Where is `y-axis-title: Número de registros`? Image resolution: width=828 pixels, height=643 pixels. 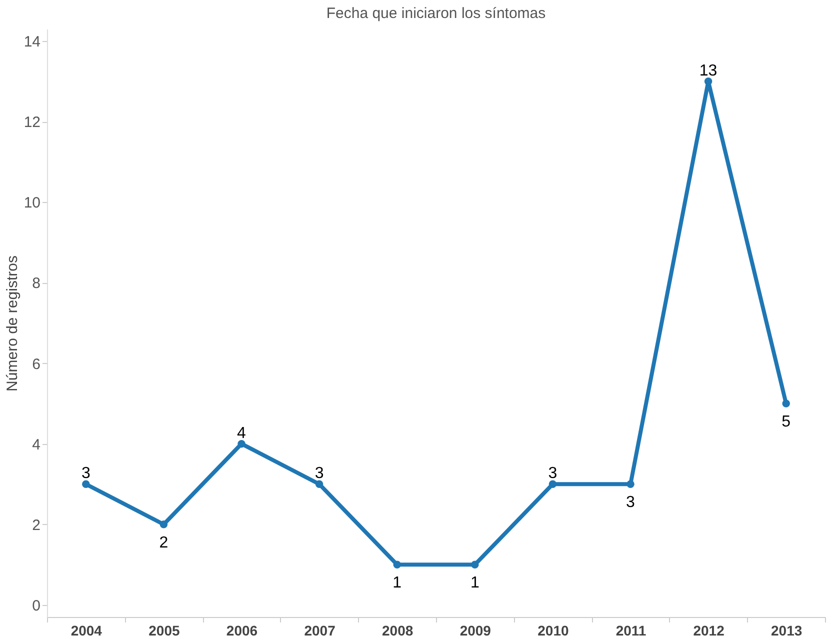
y-axis-title: Número de registros is located at coordinates (12, 324).